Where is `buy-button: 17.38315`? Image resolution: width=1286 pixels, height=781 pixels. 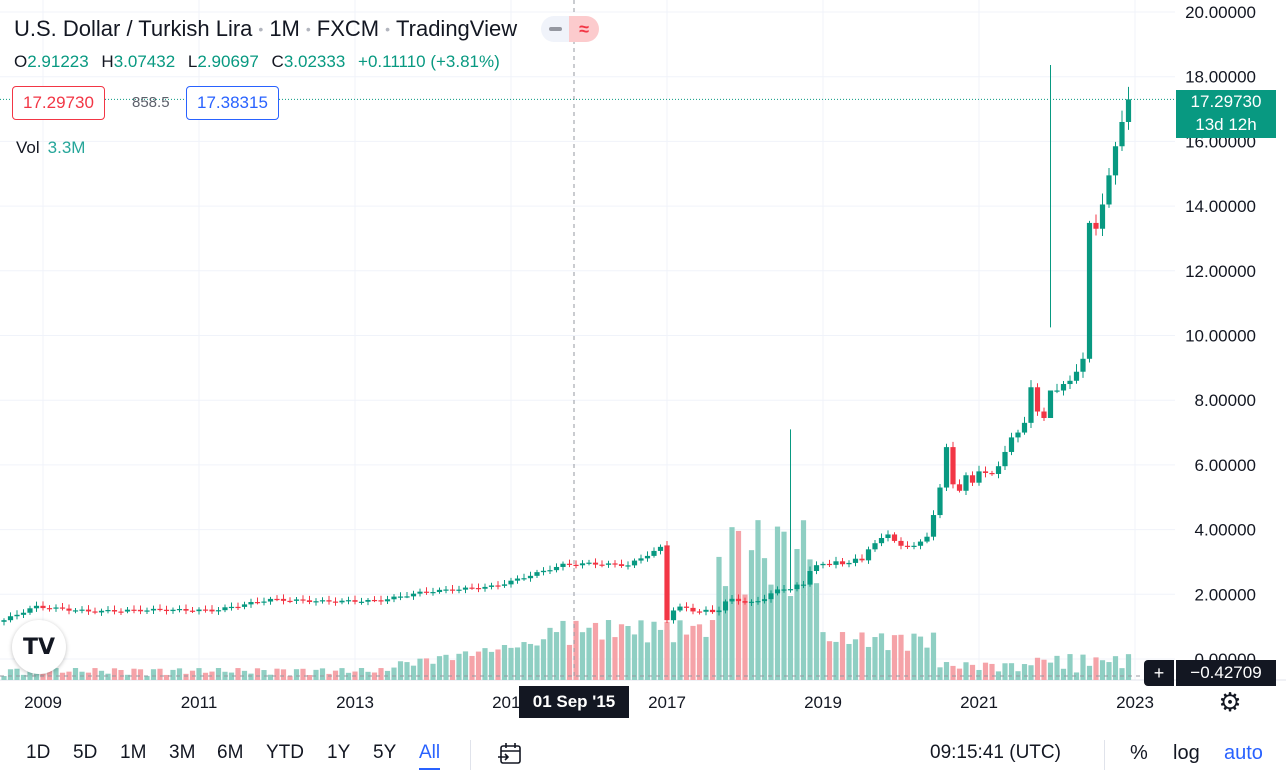
buy-button: 17.38315 is located at coordinates (232, 103).